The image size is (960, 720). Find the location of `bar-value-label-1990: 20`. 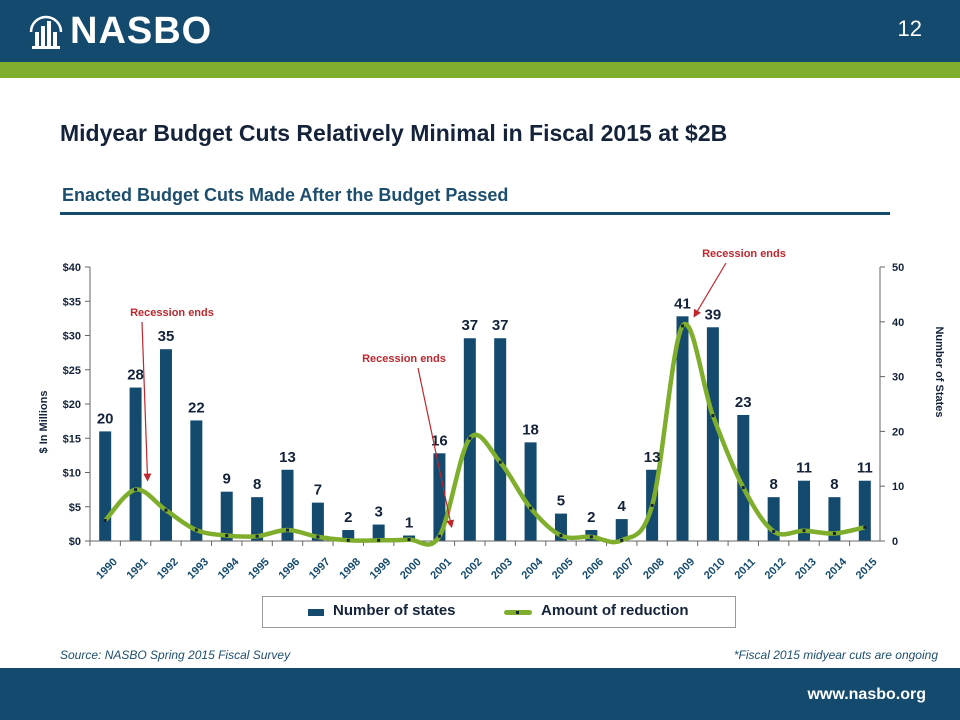

bar-value-label-1990: 20 is located at coordinates (105, 418).